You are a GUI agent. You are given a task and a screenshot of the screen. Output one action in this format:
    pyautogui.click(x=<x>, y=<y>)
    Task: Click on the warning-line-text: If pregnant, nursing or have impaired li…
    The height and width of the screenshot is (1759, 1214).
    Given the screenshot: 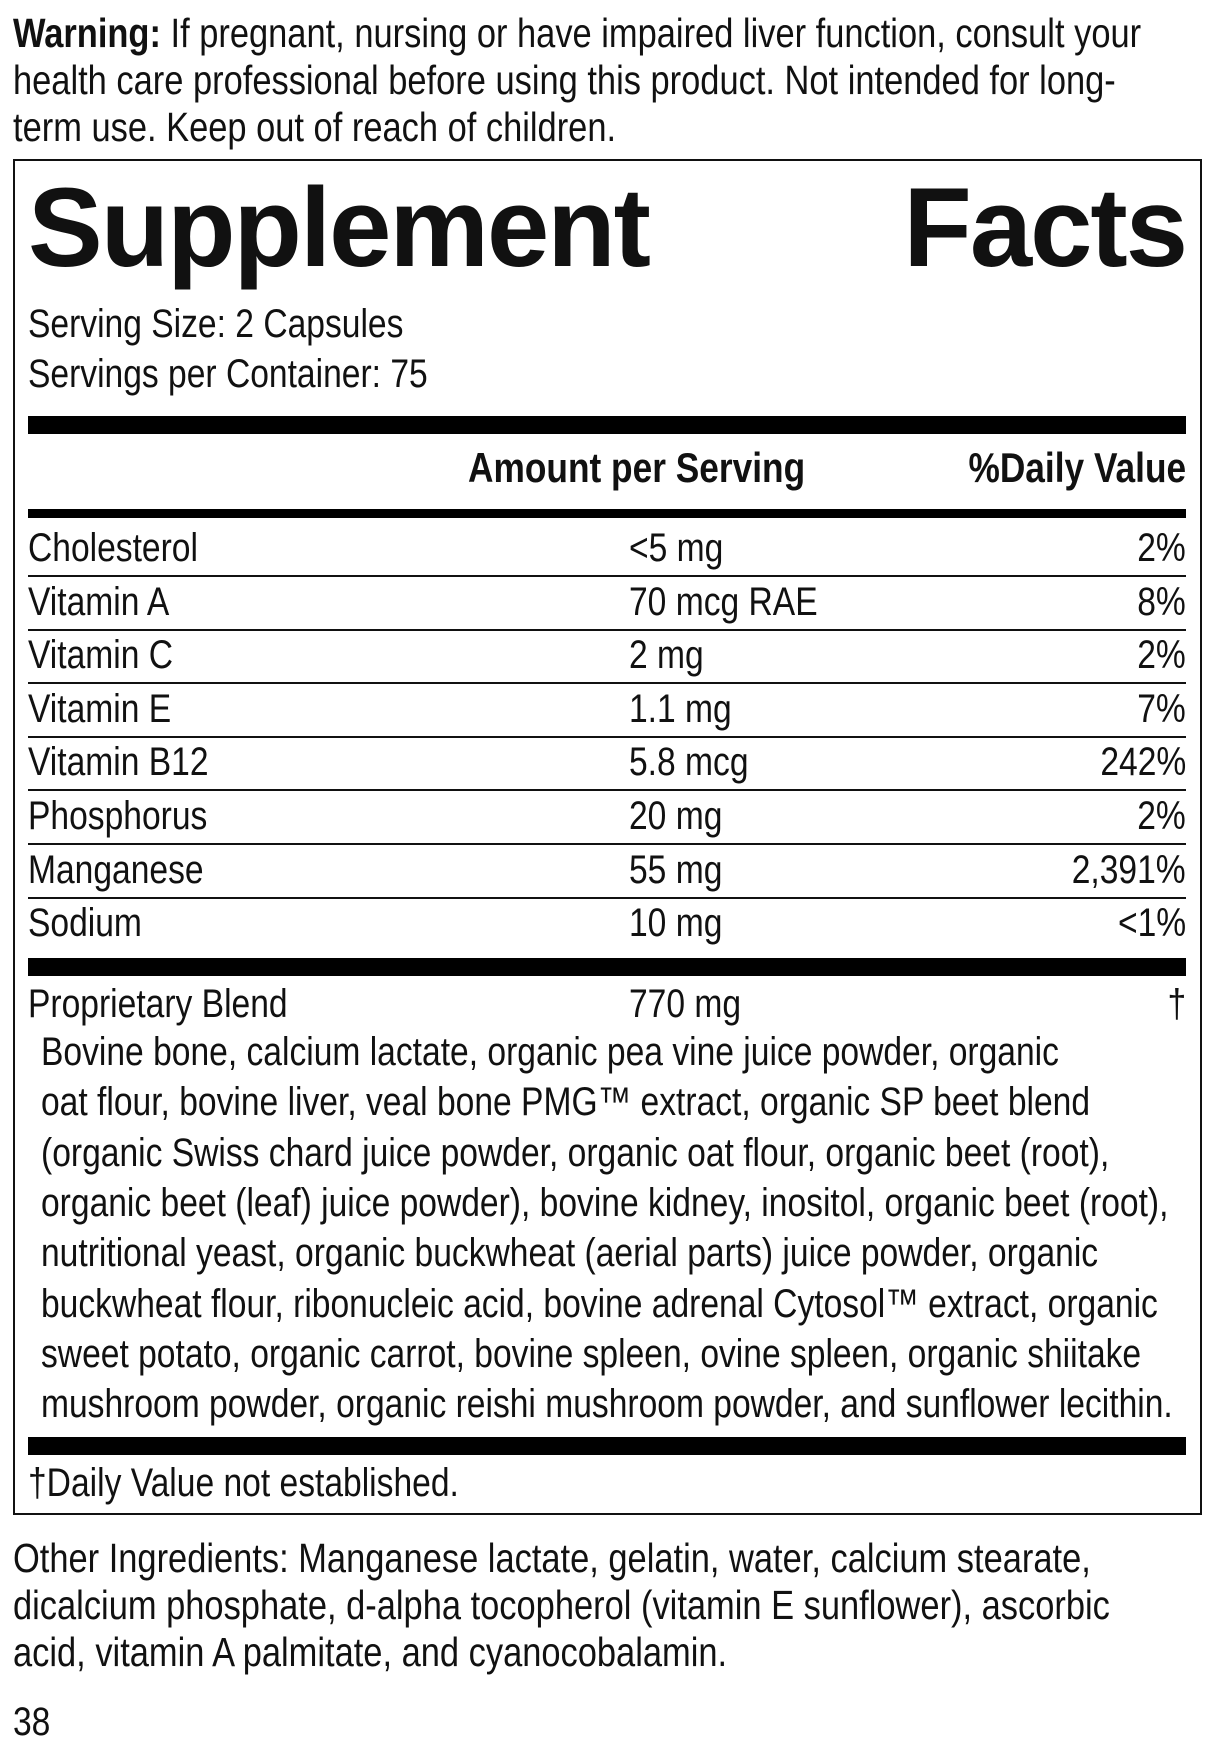 What is the action you would take?
    pyautogui.click(x=651, y=33)
    